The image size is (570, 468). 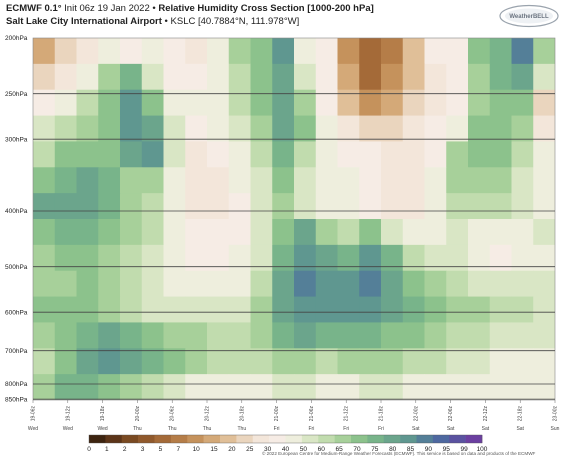 What do you see at coordinates (447, 449) in the screenshot?
I see `colorbar-tick-label: 95` at bounding box center [447, 449].